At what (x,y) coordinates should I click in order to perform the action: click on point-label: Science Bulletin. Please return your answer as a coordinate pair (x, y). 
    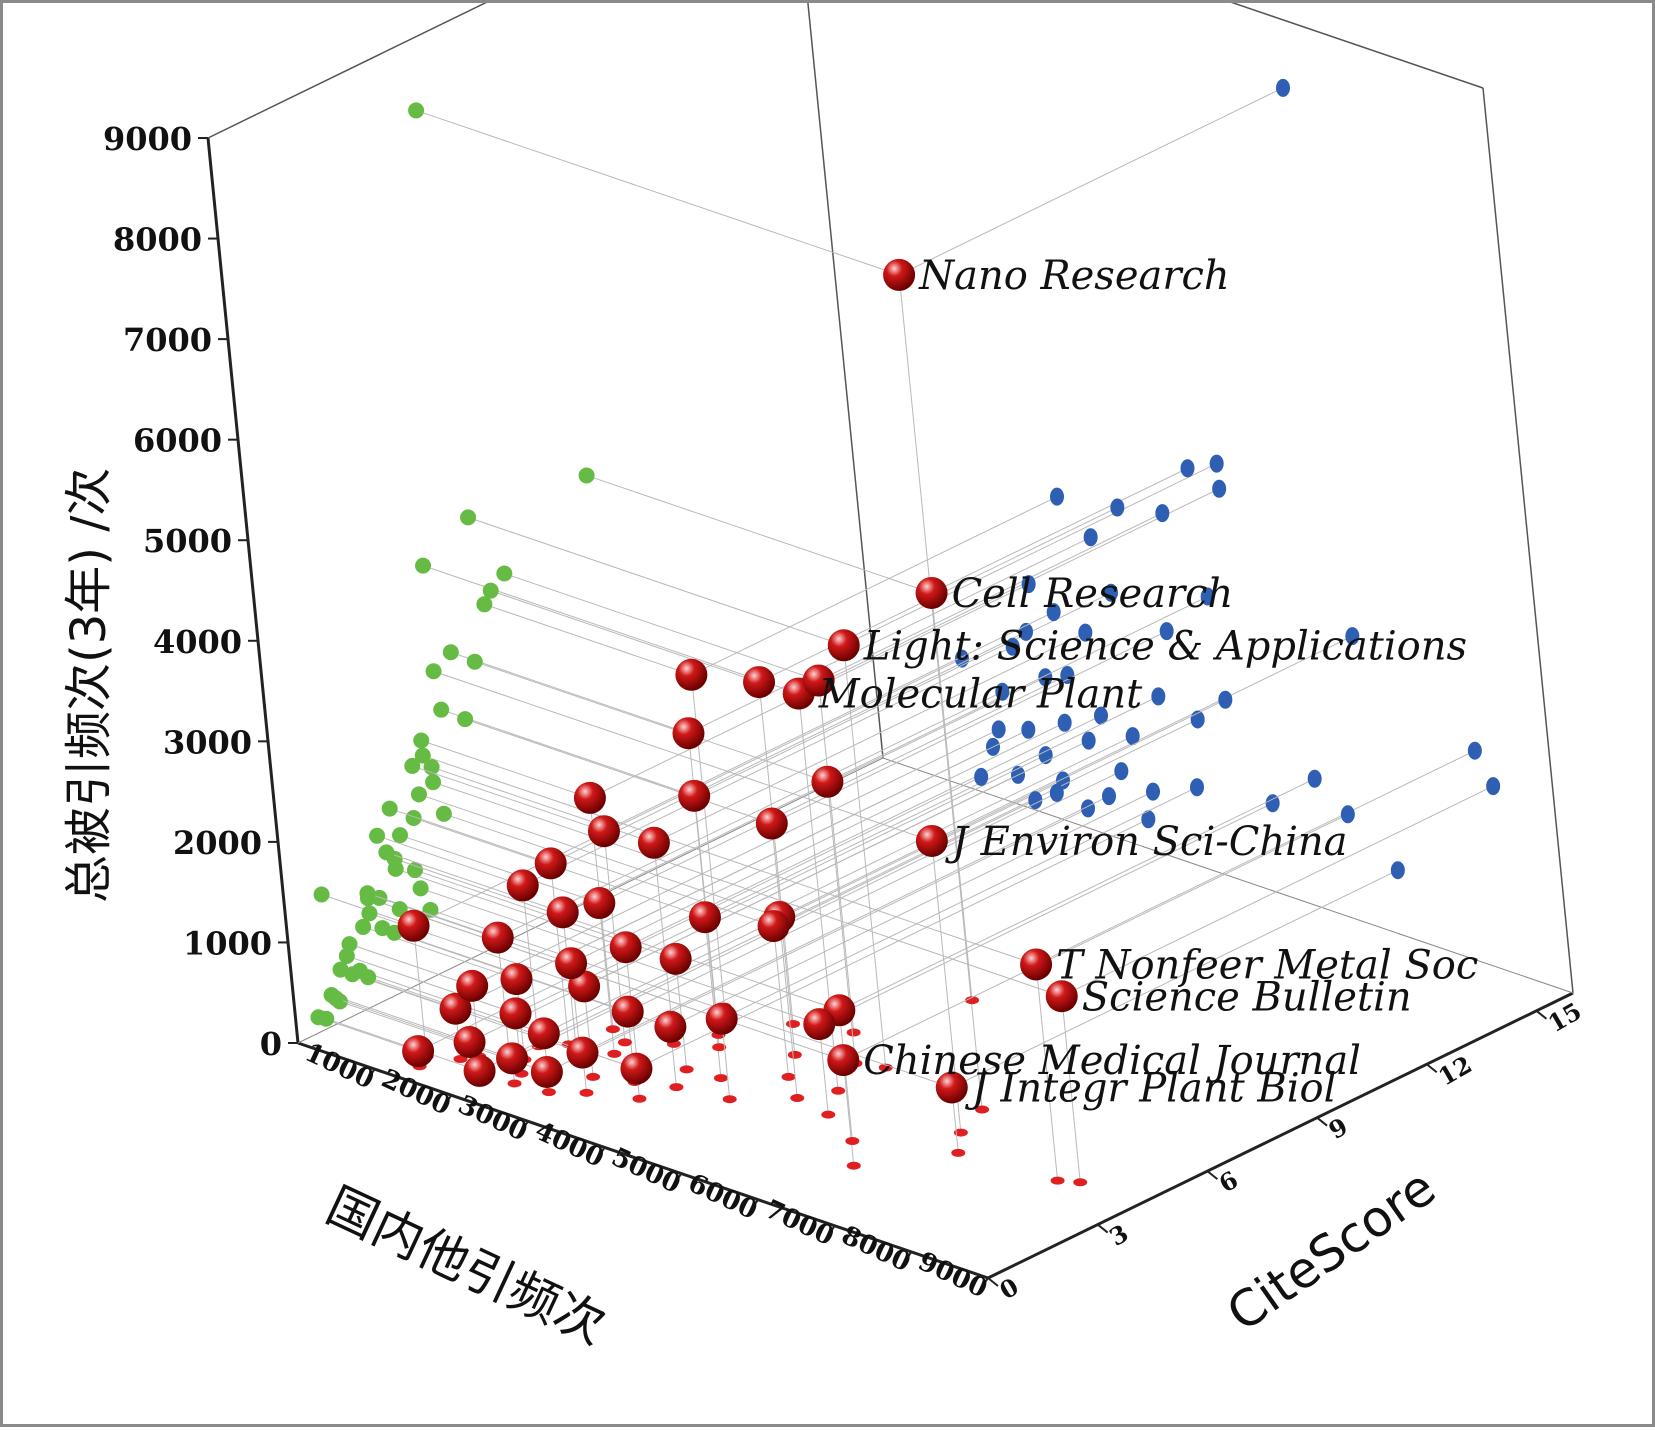
    Looking at the image, I should click on (1247, 997).